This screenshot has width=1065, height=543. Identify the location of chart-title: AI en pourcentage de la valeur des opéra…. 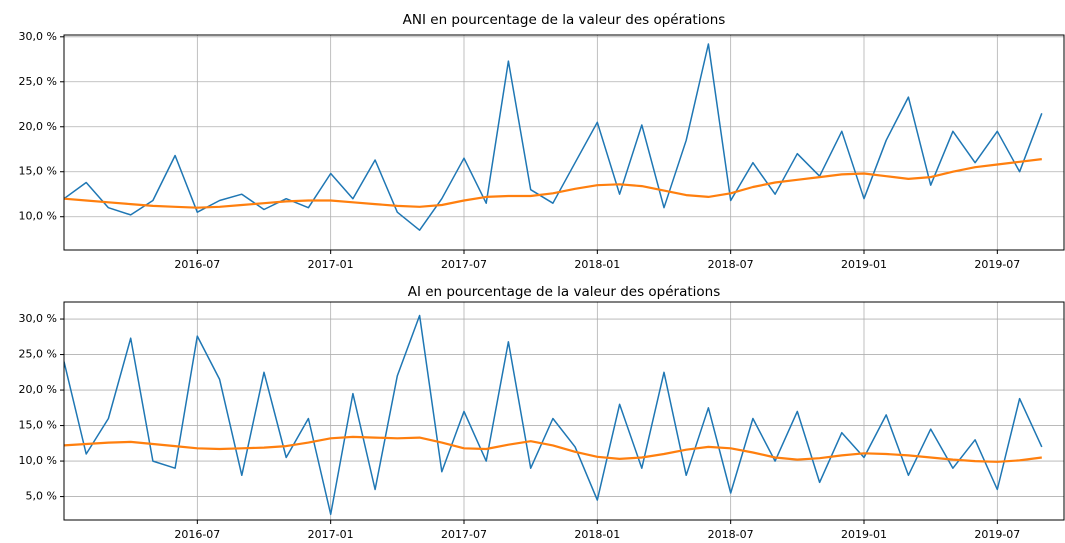
(564, 292).